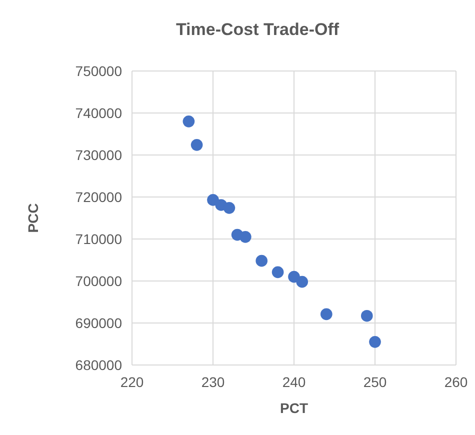 This screenshot has height=435, width=475. I want to click on x-tick-label: 220, so click(132, 382).